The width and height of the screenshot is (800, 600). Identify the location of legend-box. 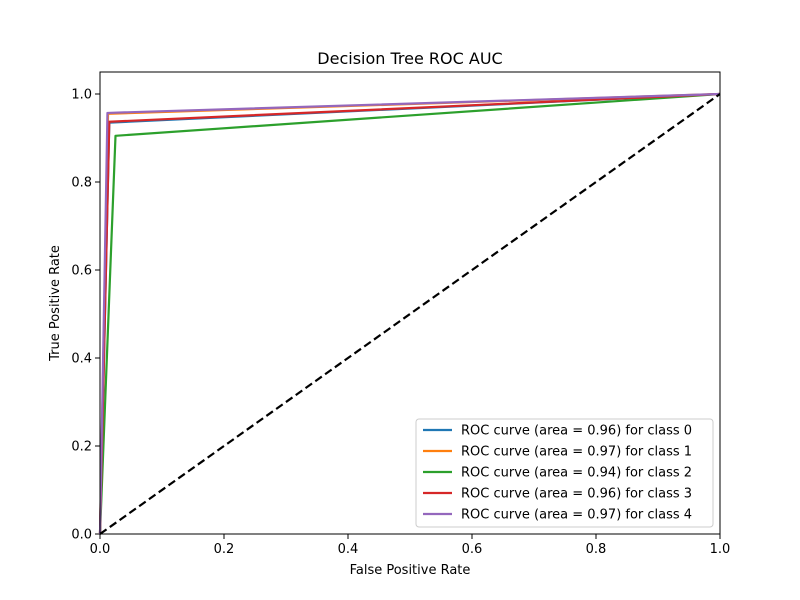
(564, 473).